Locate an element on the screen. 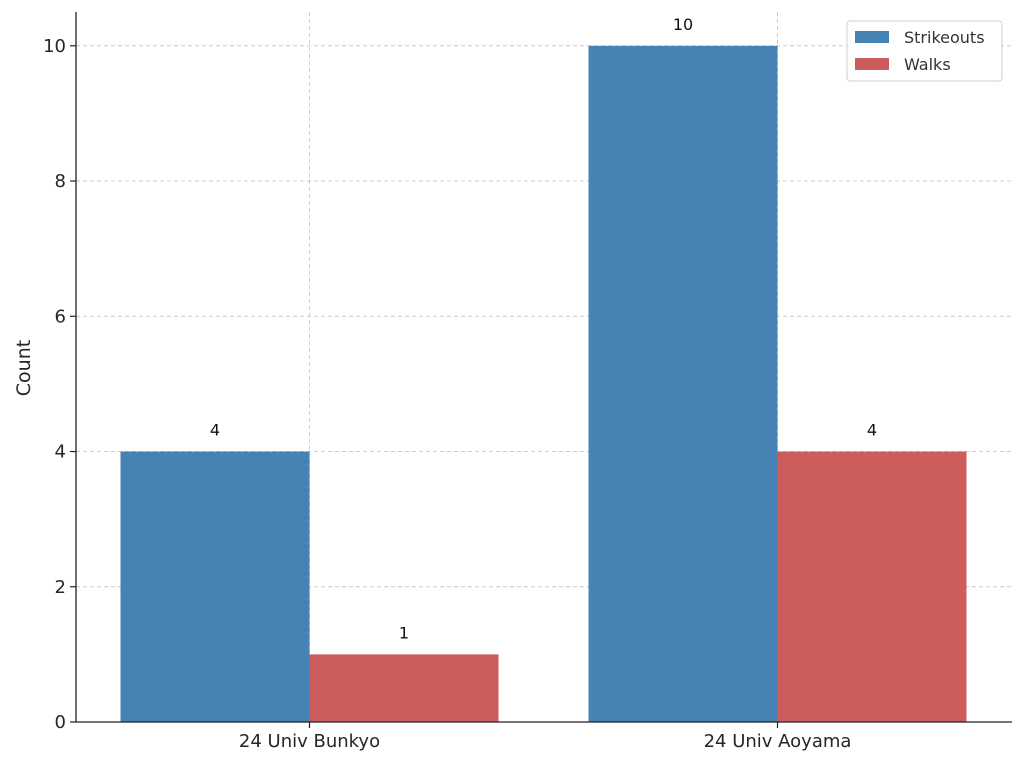 The height and width of the screenshot is (763, 1024). bar-strikeouts is located at coordinates (215, 586).